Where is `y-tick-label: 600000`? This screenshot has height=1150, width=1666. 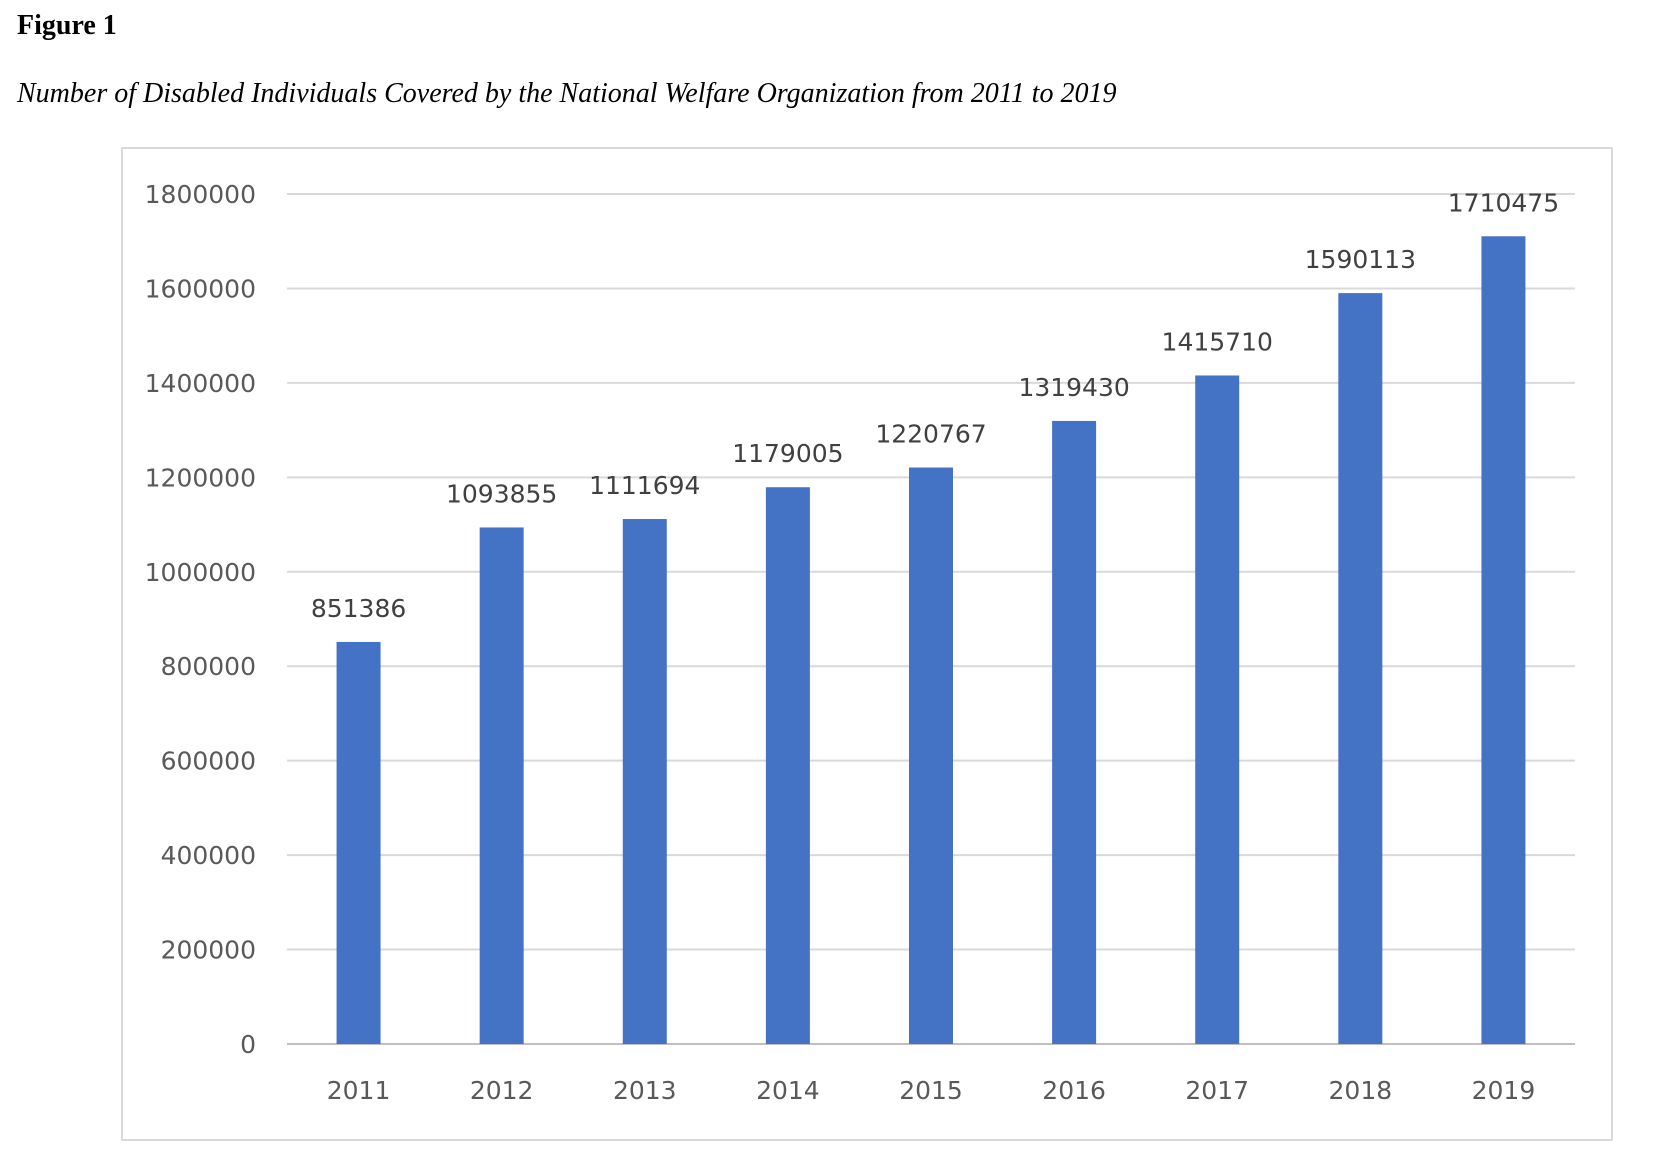
y-tick-label: 600000 is located at coordinates (208, 761).